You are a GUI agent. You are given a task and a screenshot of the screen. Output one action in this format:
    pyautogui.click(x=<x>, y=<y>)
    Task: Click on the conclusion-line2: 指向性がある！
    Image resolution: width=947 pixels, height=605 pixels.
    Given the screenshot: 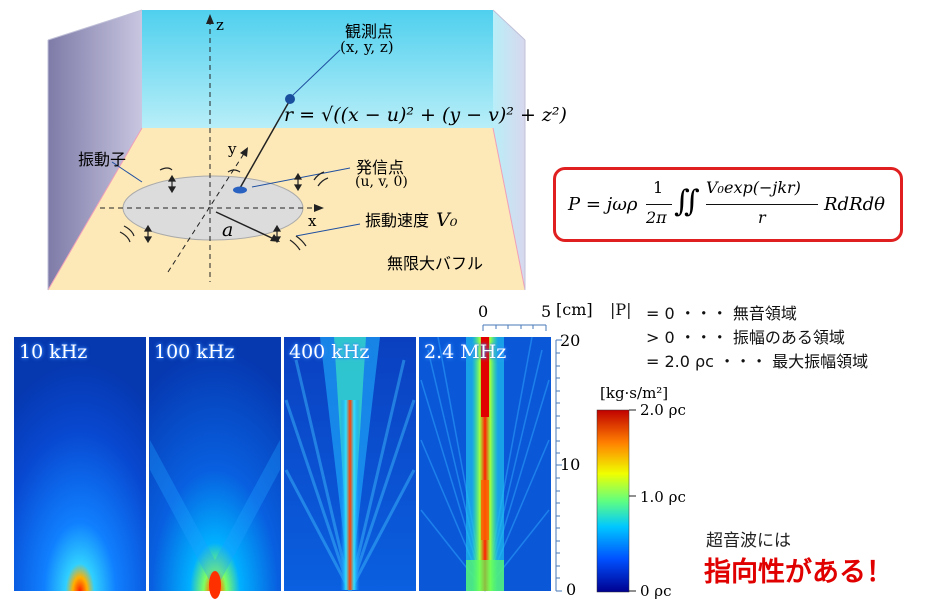 What is the action you would take?
    pyautogui.click(x=798, y=572)
    